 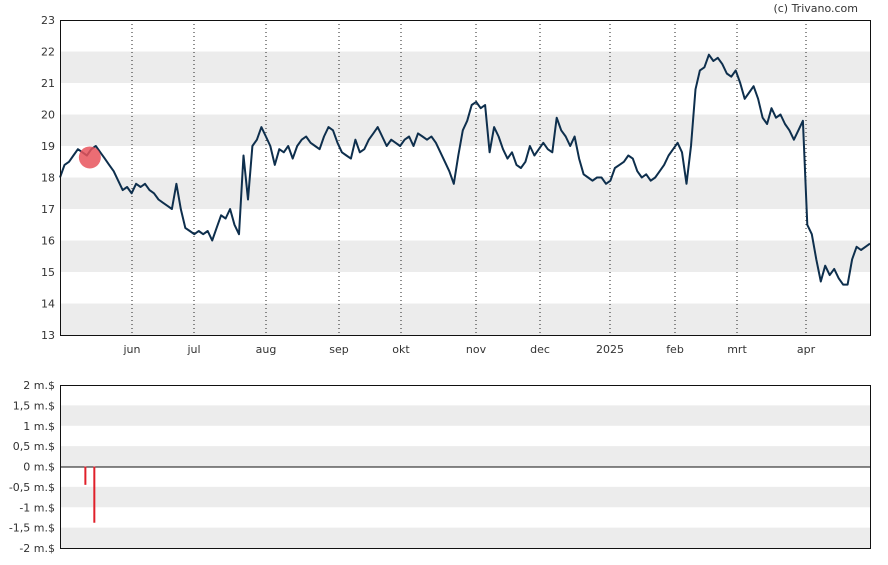 I want to click on volume-y-tick-label: -1,5 m.$, so click(x=32, y=528).